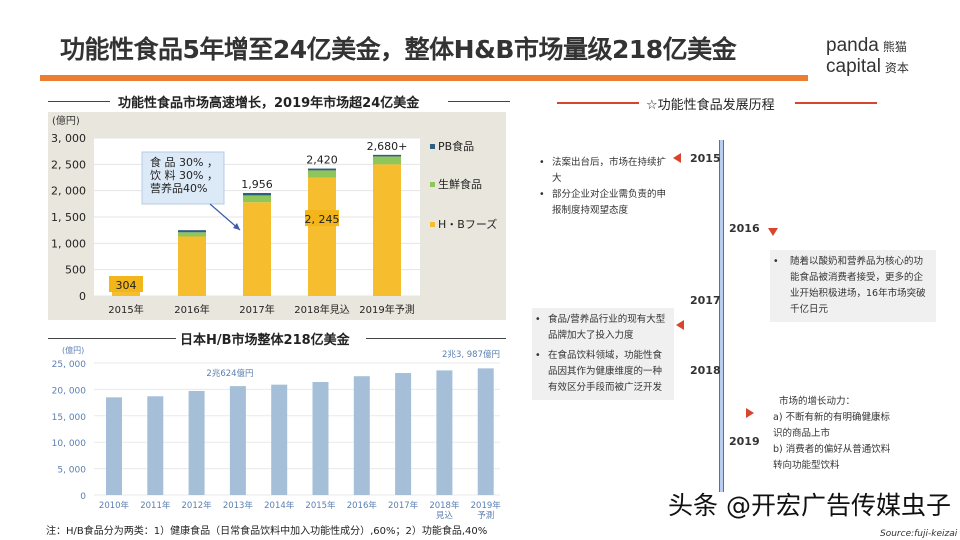  What do you see at coordinates (460, 184) in the screenshot?
I see `legend-label: 生鮮食品` at bounding box center [460, 184].